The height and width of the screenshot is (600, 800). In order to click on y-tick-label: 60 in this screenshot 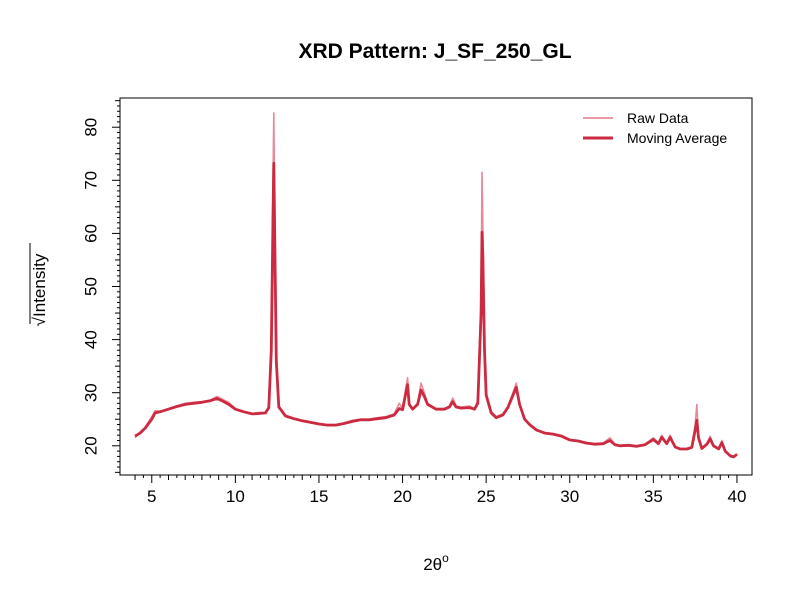, I will do `click(90, 233)`.